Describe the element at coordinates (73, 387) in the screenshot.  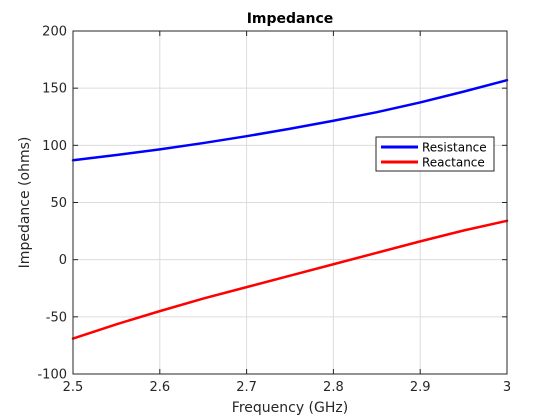
I see `x-tick-label: 2.5` at that location.